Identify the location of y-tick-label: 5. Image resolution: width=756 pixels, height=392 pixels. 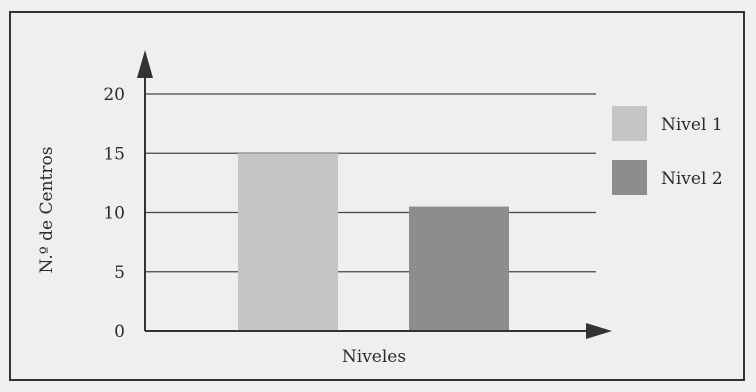
(119, 273).